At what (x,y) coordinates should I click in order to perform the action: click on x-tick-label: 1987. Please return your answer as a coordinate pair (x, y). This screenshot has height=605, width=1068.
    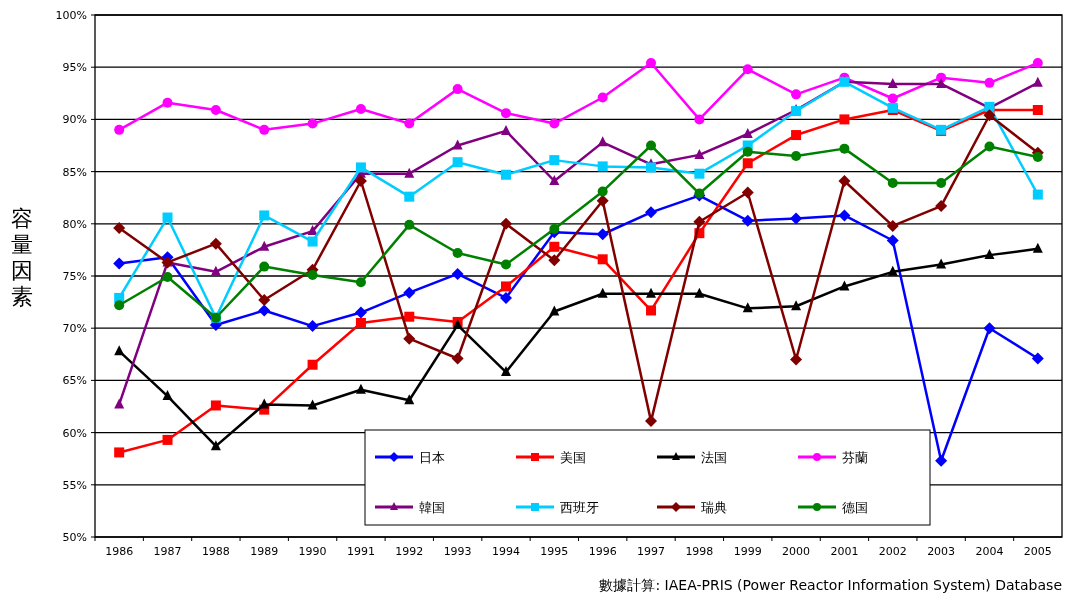
    Looking at the image, I should click on (167, 551).